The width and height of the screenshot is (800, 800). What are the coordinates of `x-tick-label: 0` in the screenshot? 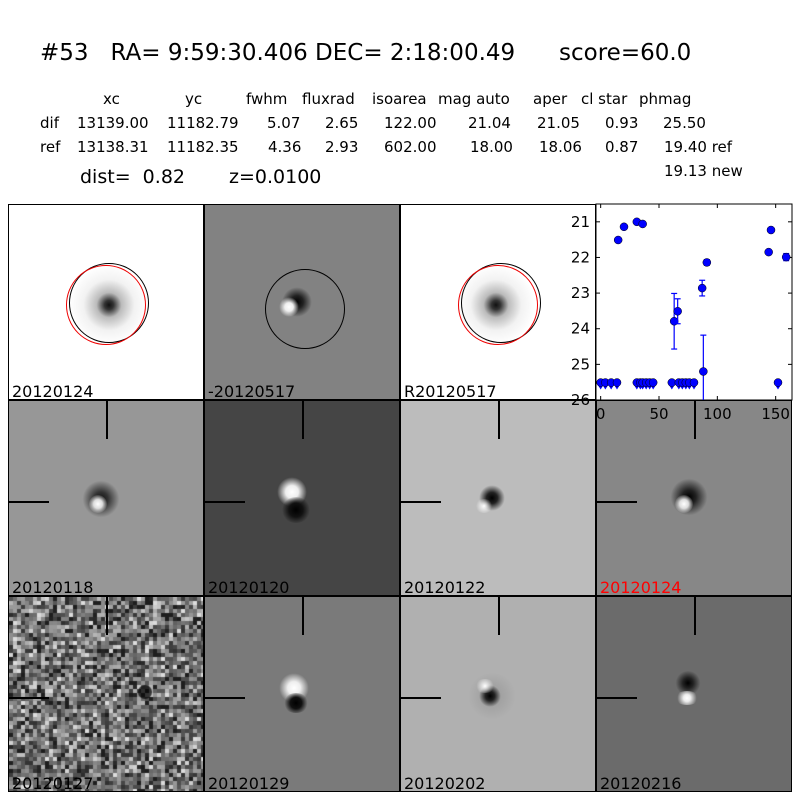 It's located at (601, 414).